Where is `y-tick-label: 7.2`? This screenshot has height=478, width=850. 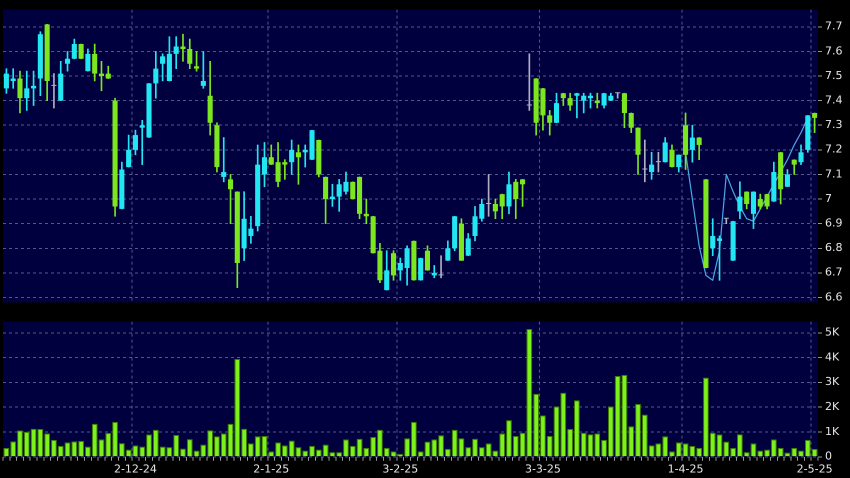
y-tick-label: 7.2 is located at coordinates (833, 149).